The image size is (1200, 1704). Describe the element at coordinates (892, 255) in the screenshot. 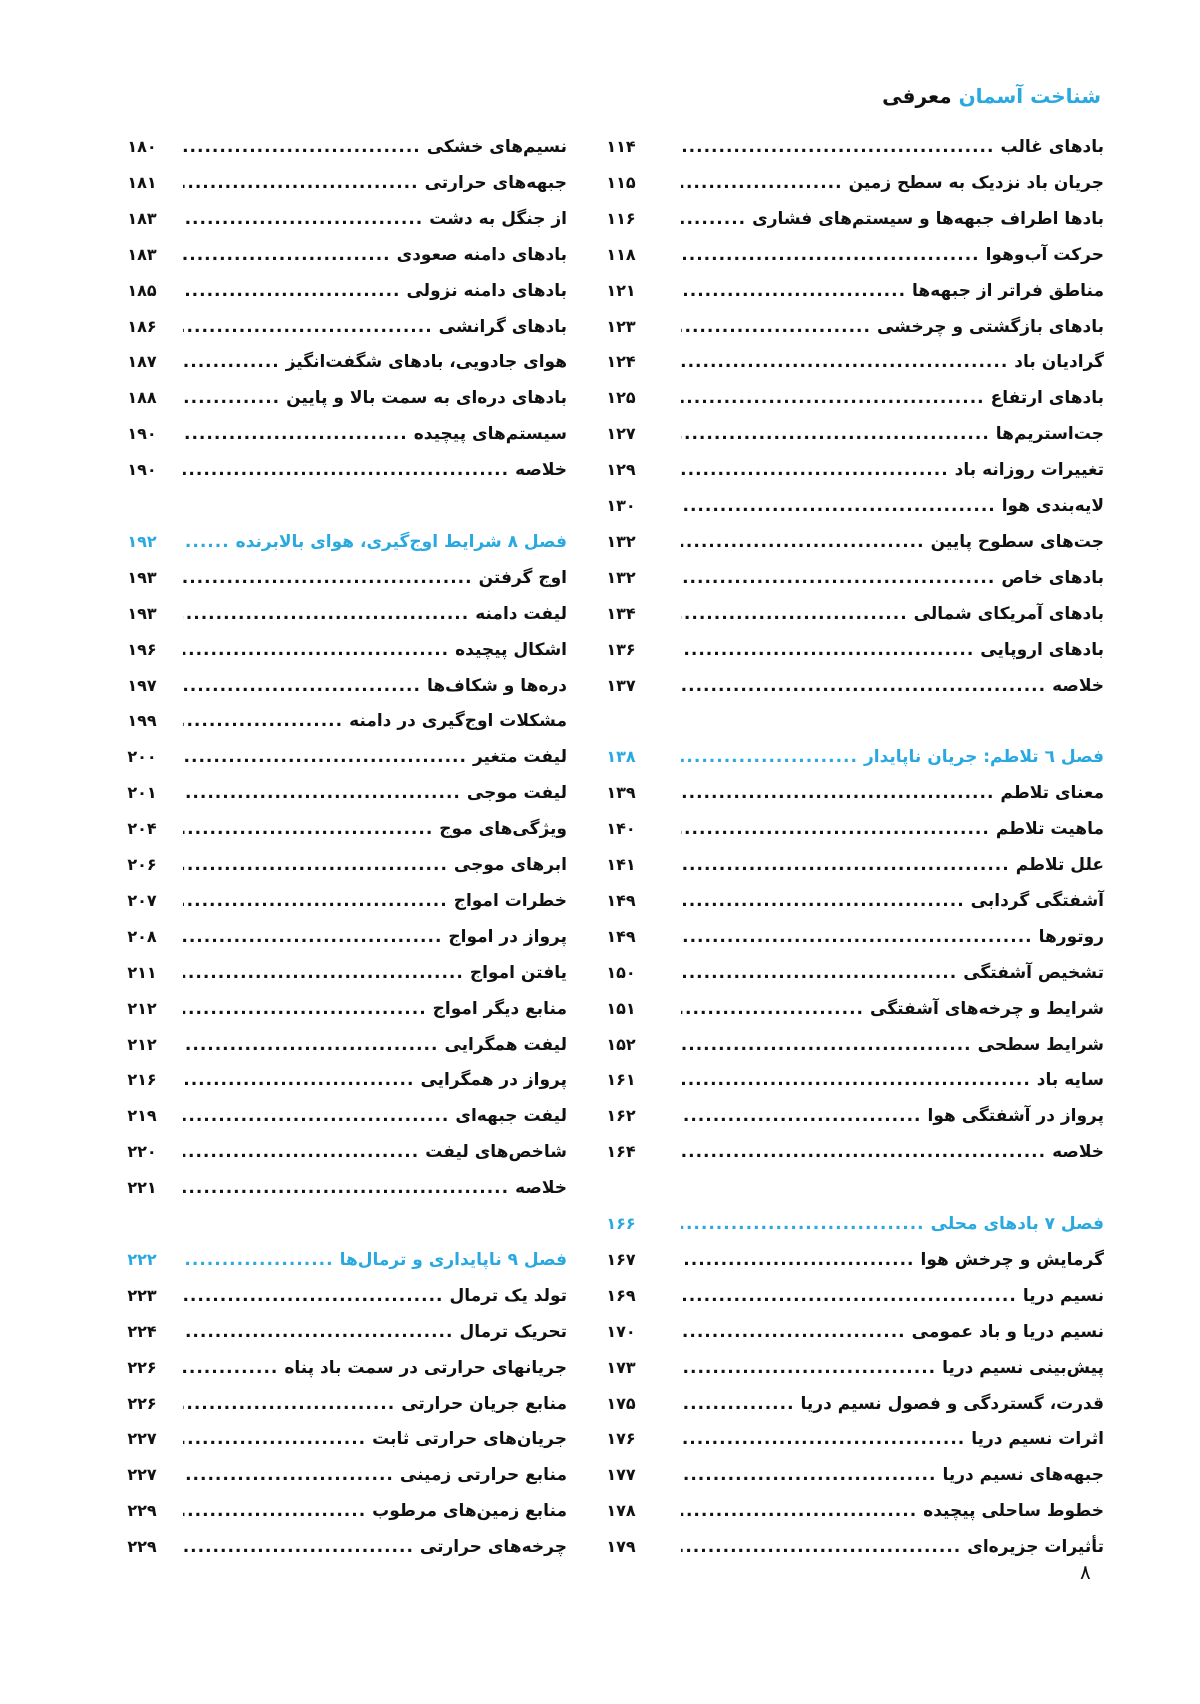

I see `toc-entry: حرکت آب‌وهوا` at that location.